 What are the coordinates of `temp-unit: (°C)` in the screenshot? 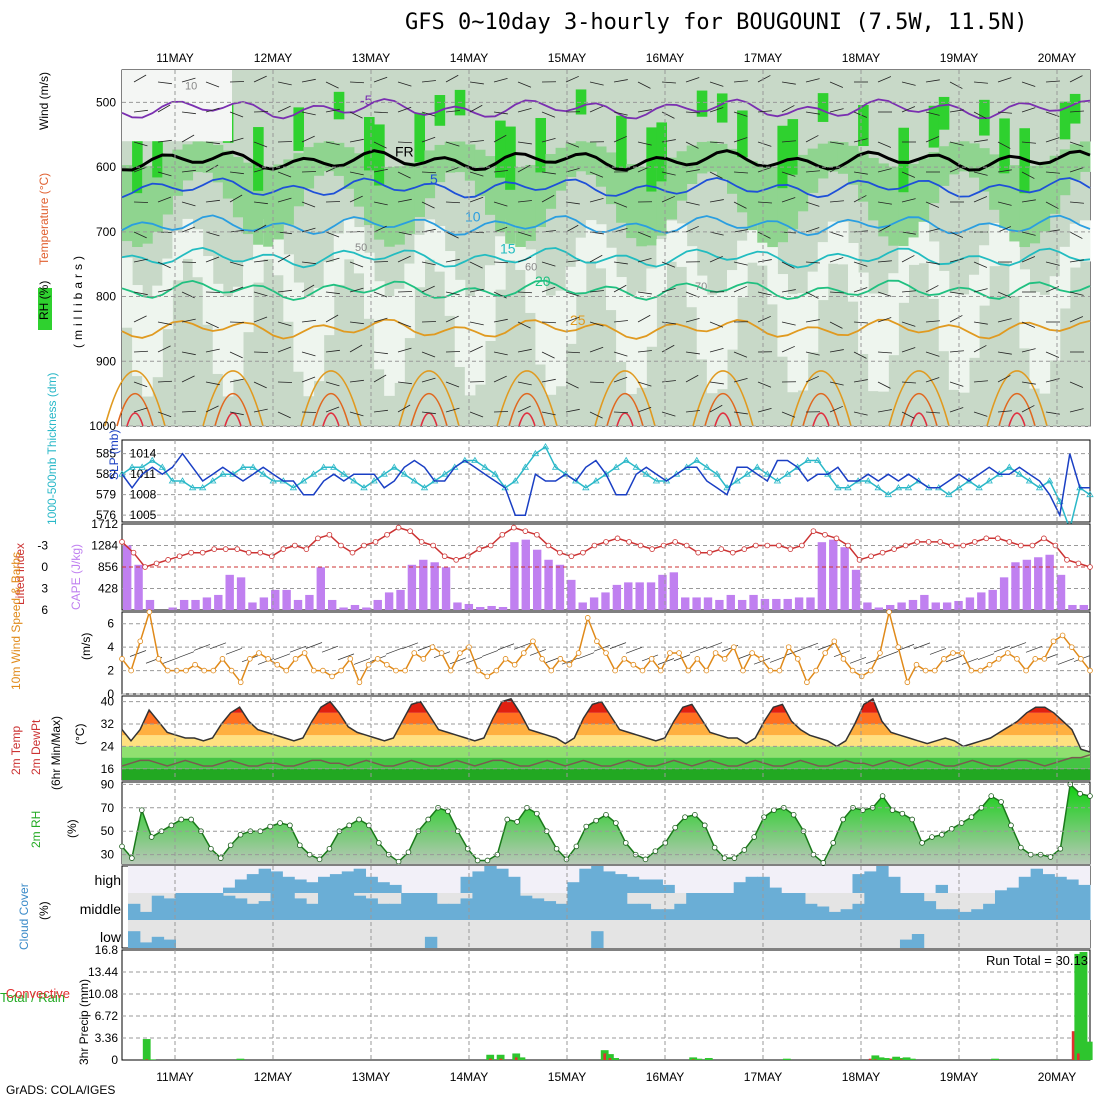 It's located at (80, 734).